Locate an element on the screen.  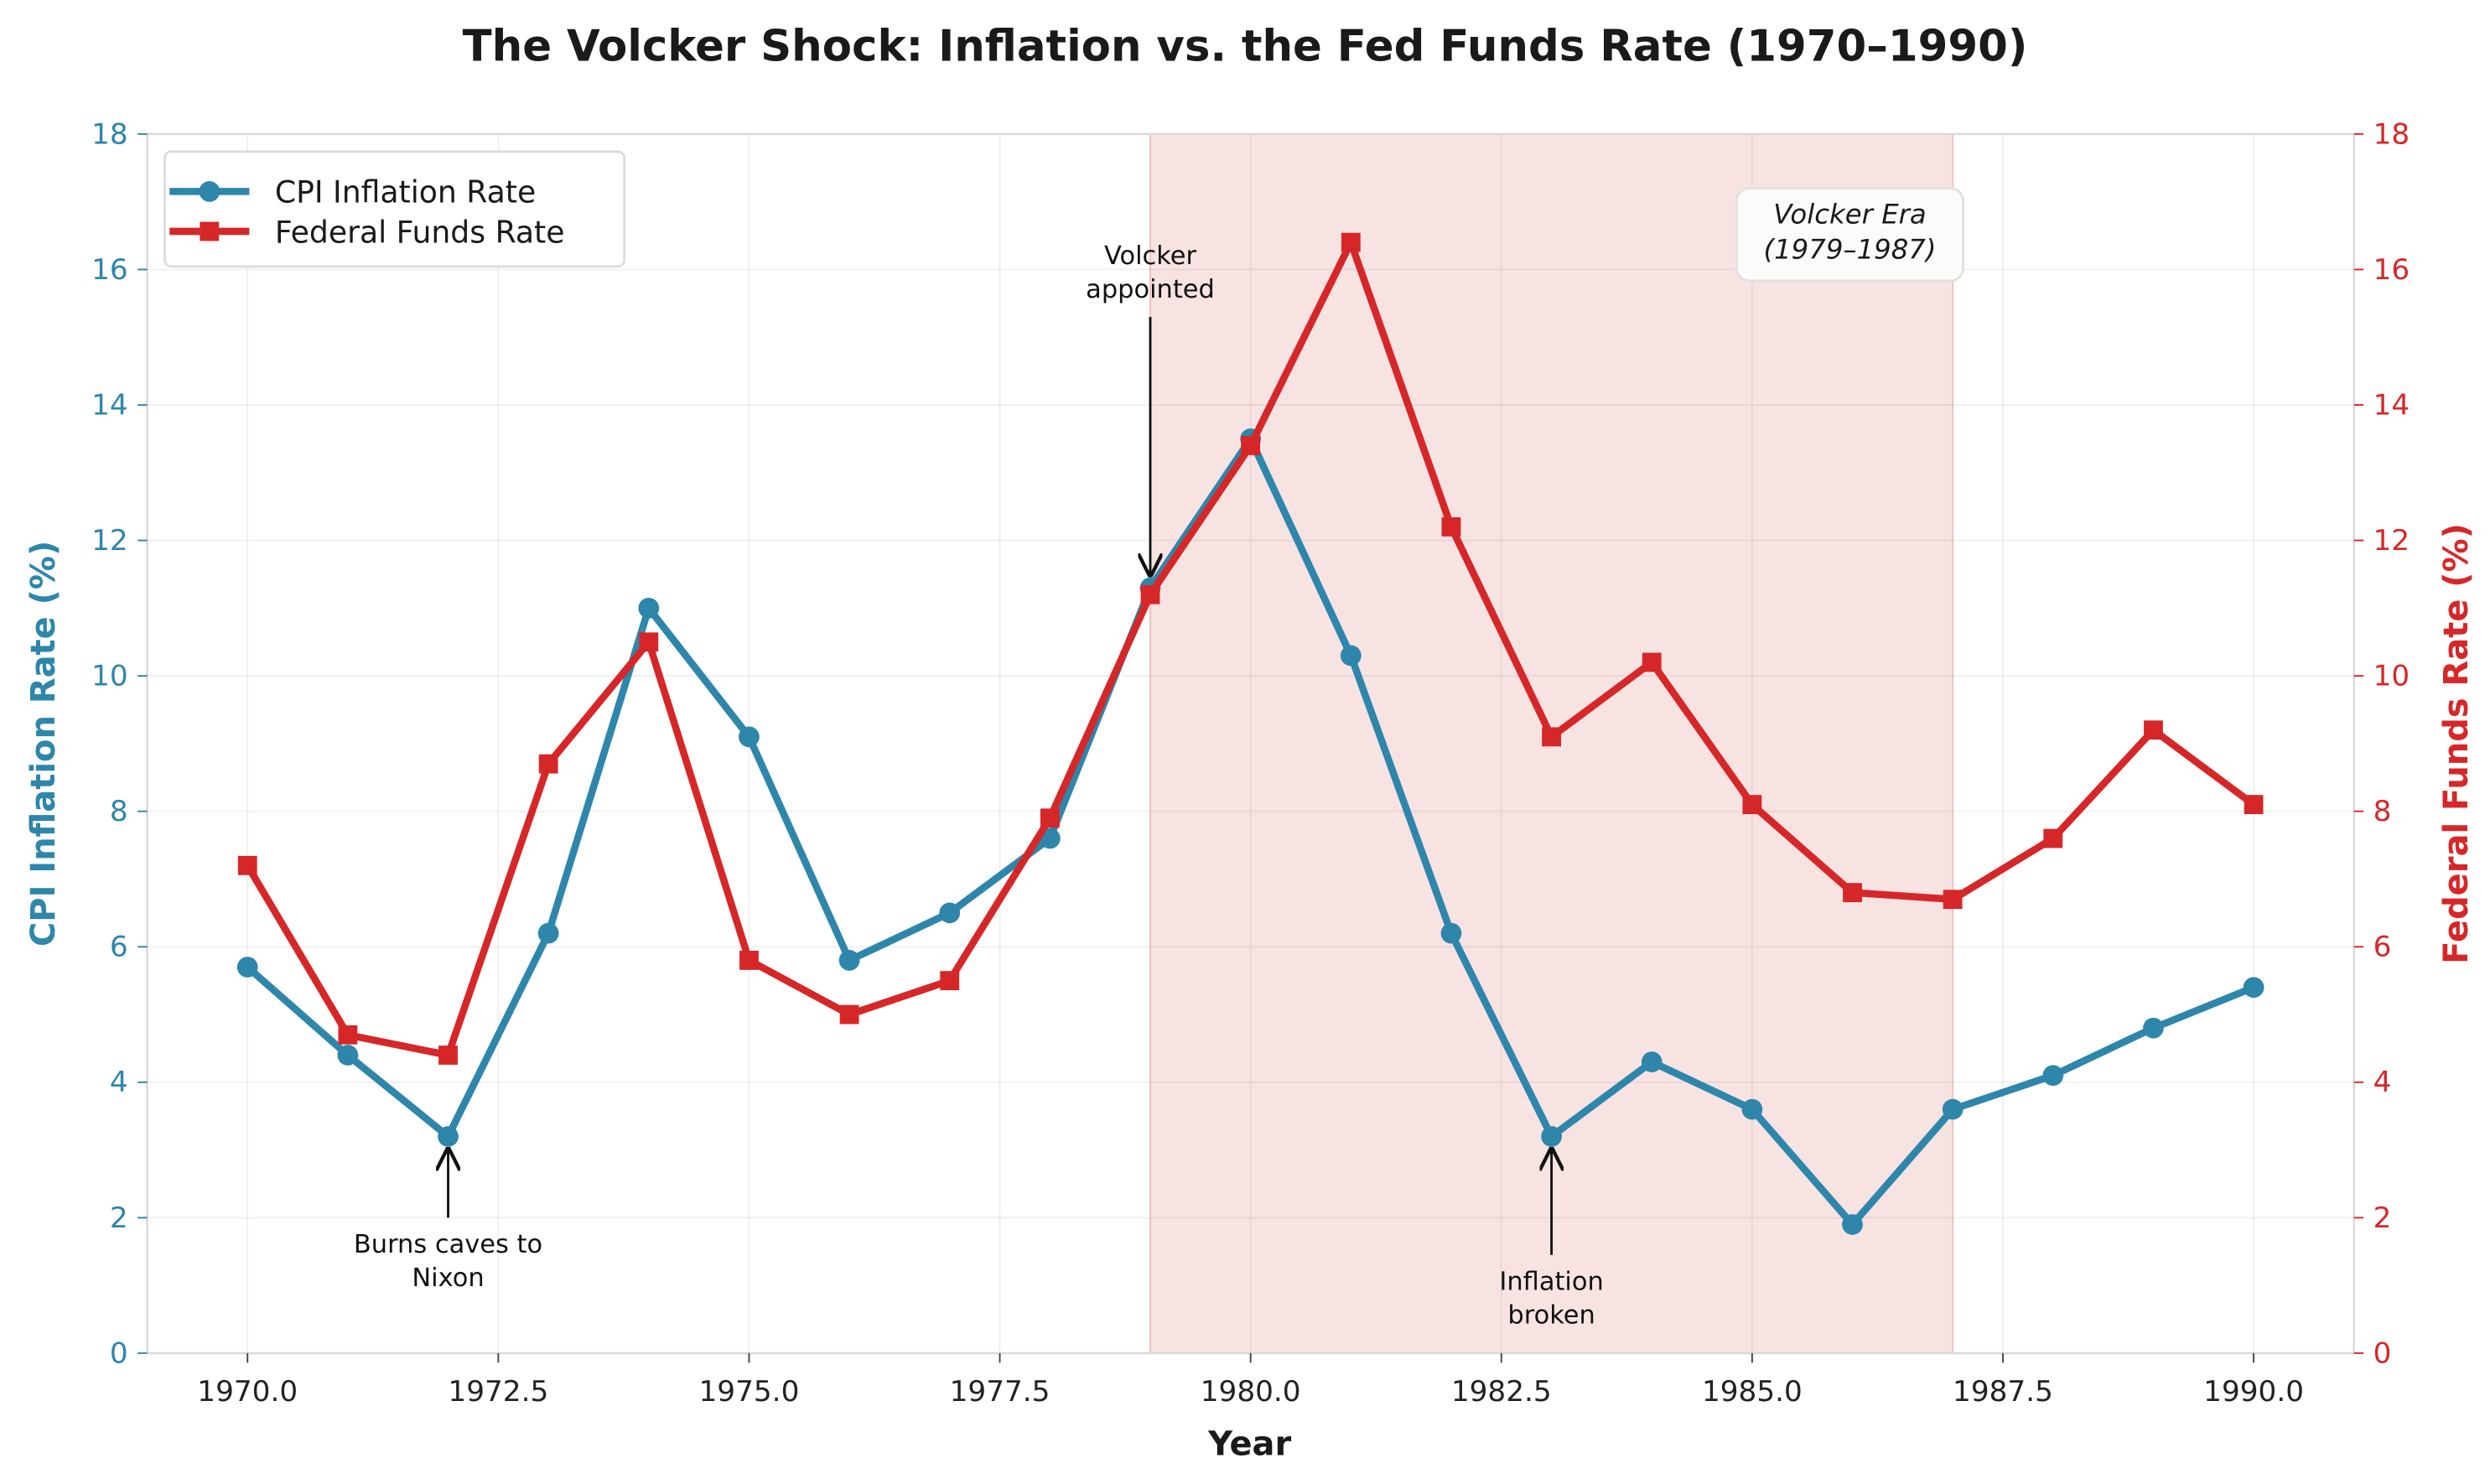
x-tick-label: 1980.0 is located at coordinates (1251, 1392).